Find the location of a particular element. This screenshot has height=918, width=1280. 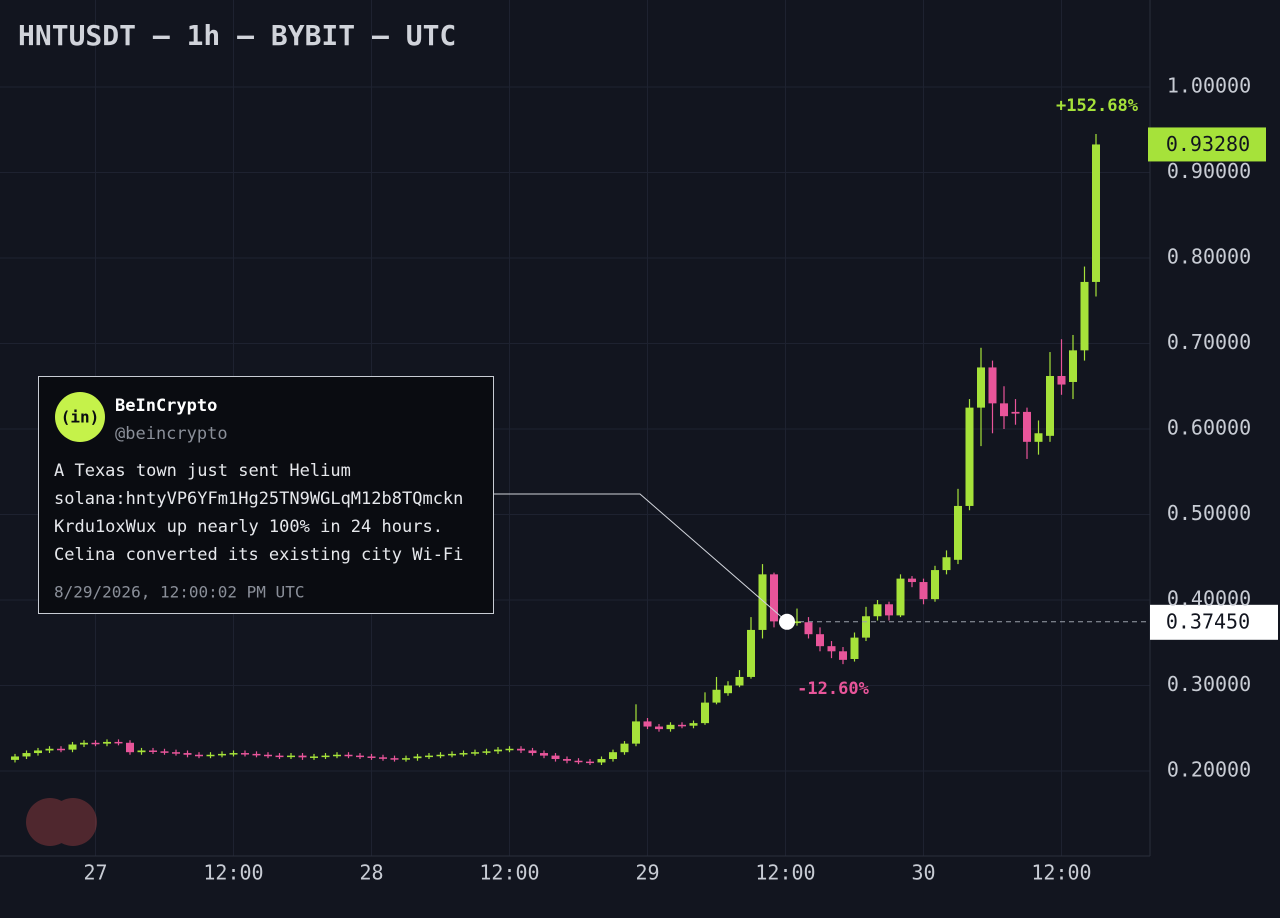

tweet-name: BeInCrypto is located at coordinates (166, 406).